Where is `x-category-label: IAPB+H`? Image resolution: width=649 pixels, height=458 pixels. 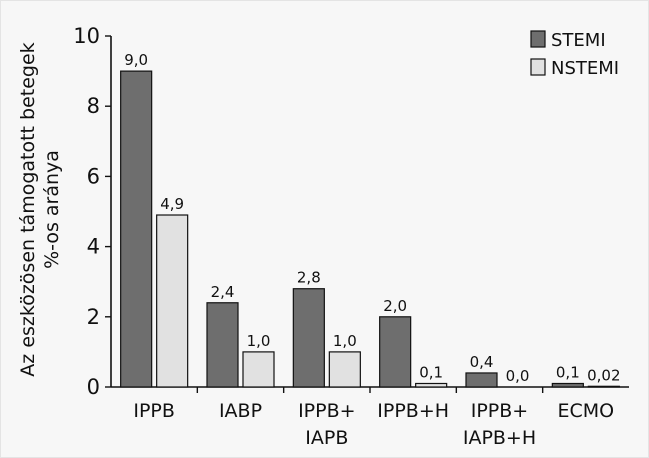
x-category-label: IAPB+H is located at coordinates (499, 438).